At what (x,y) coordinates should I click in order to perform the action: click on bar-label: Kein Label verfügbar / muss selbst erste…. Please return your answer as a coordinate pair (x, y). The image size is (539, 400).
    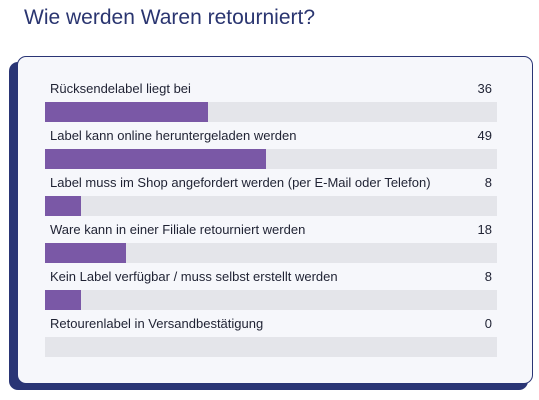
    Looking at the image, I should click on (194, 276).